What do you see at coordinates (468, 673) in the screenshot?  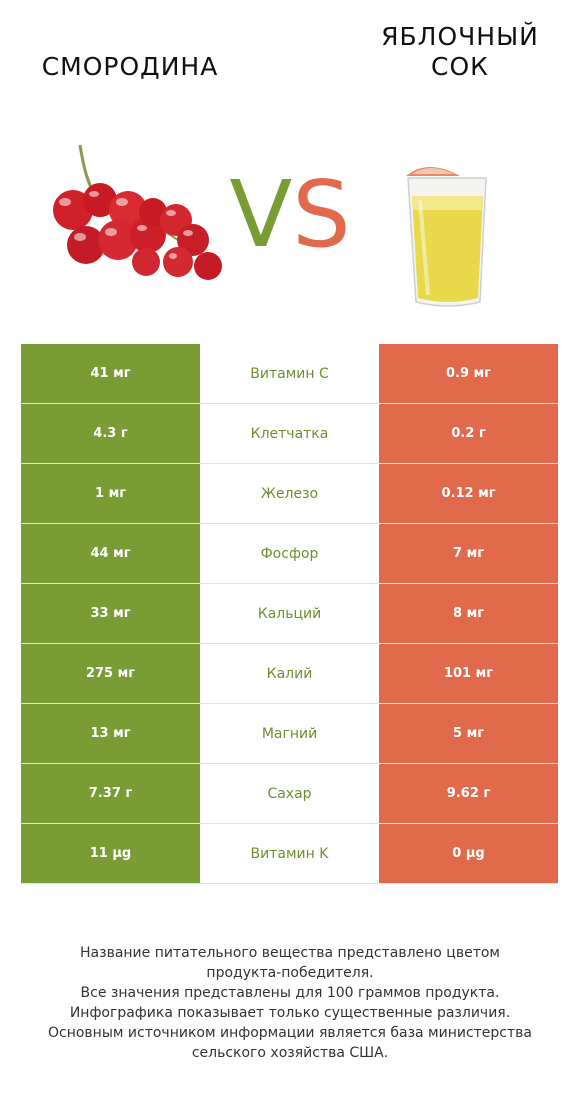 I see `right-value: 101 мг` at bounding box center [468, 673].